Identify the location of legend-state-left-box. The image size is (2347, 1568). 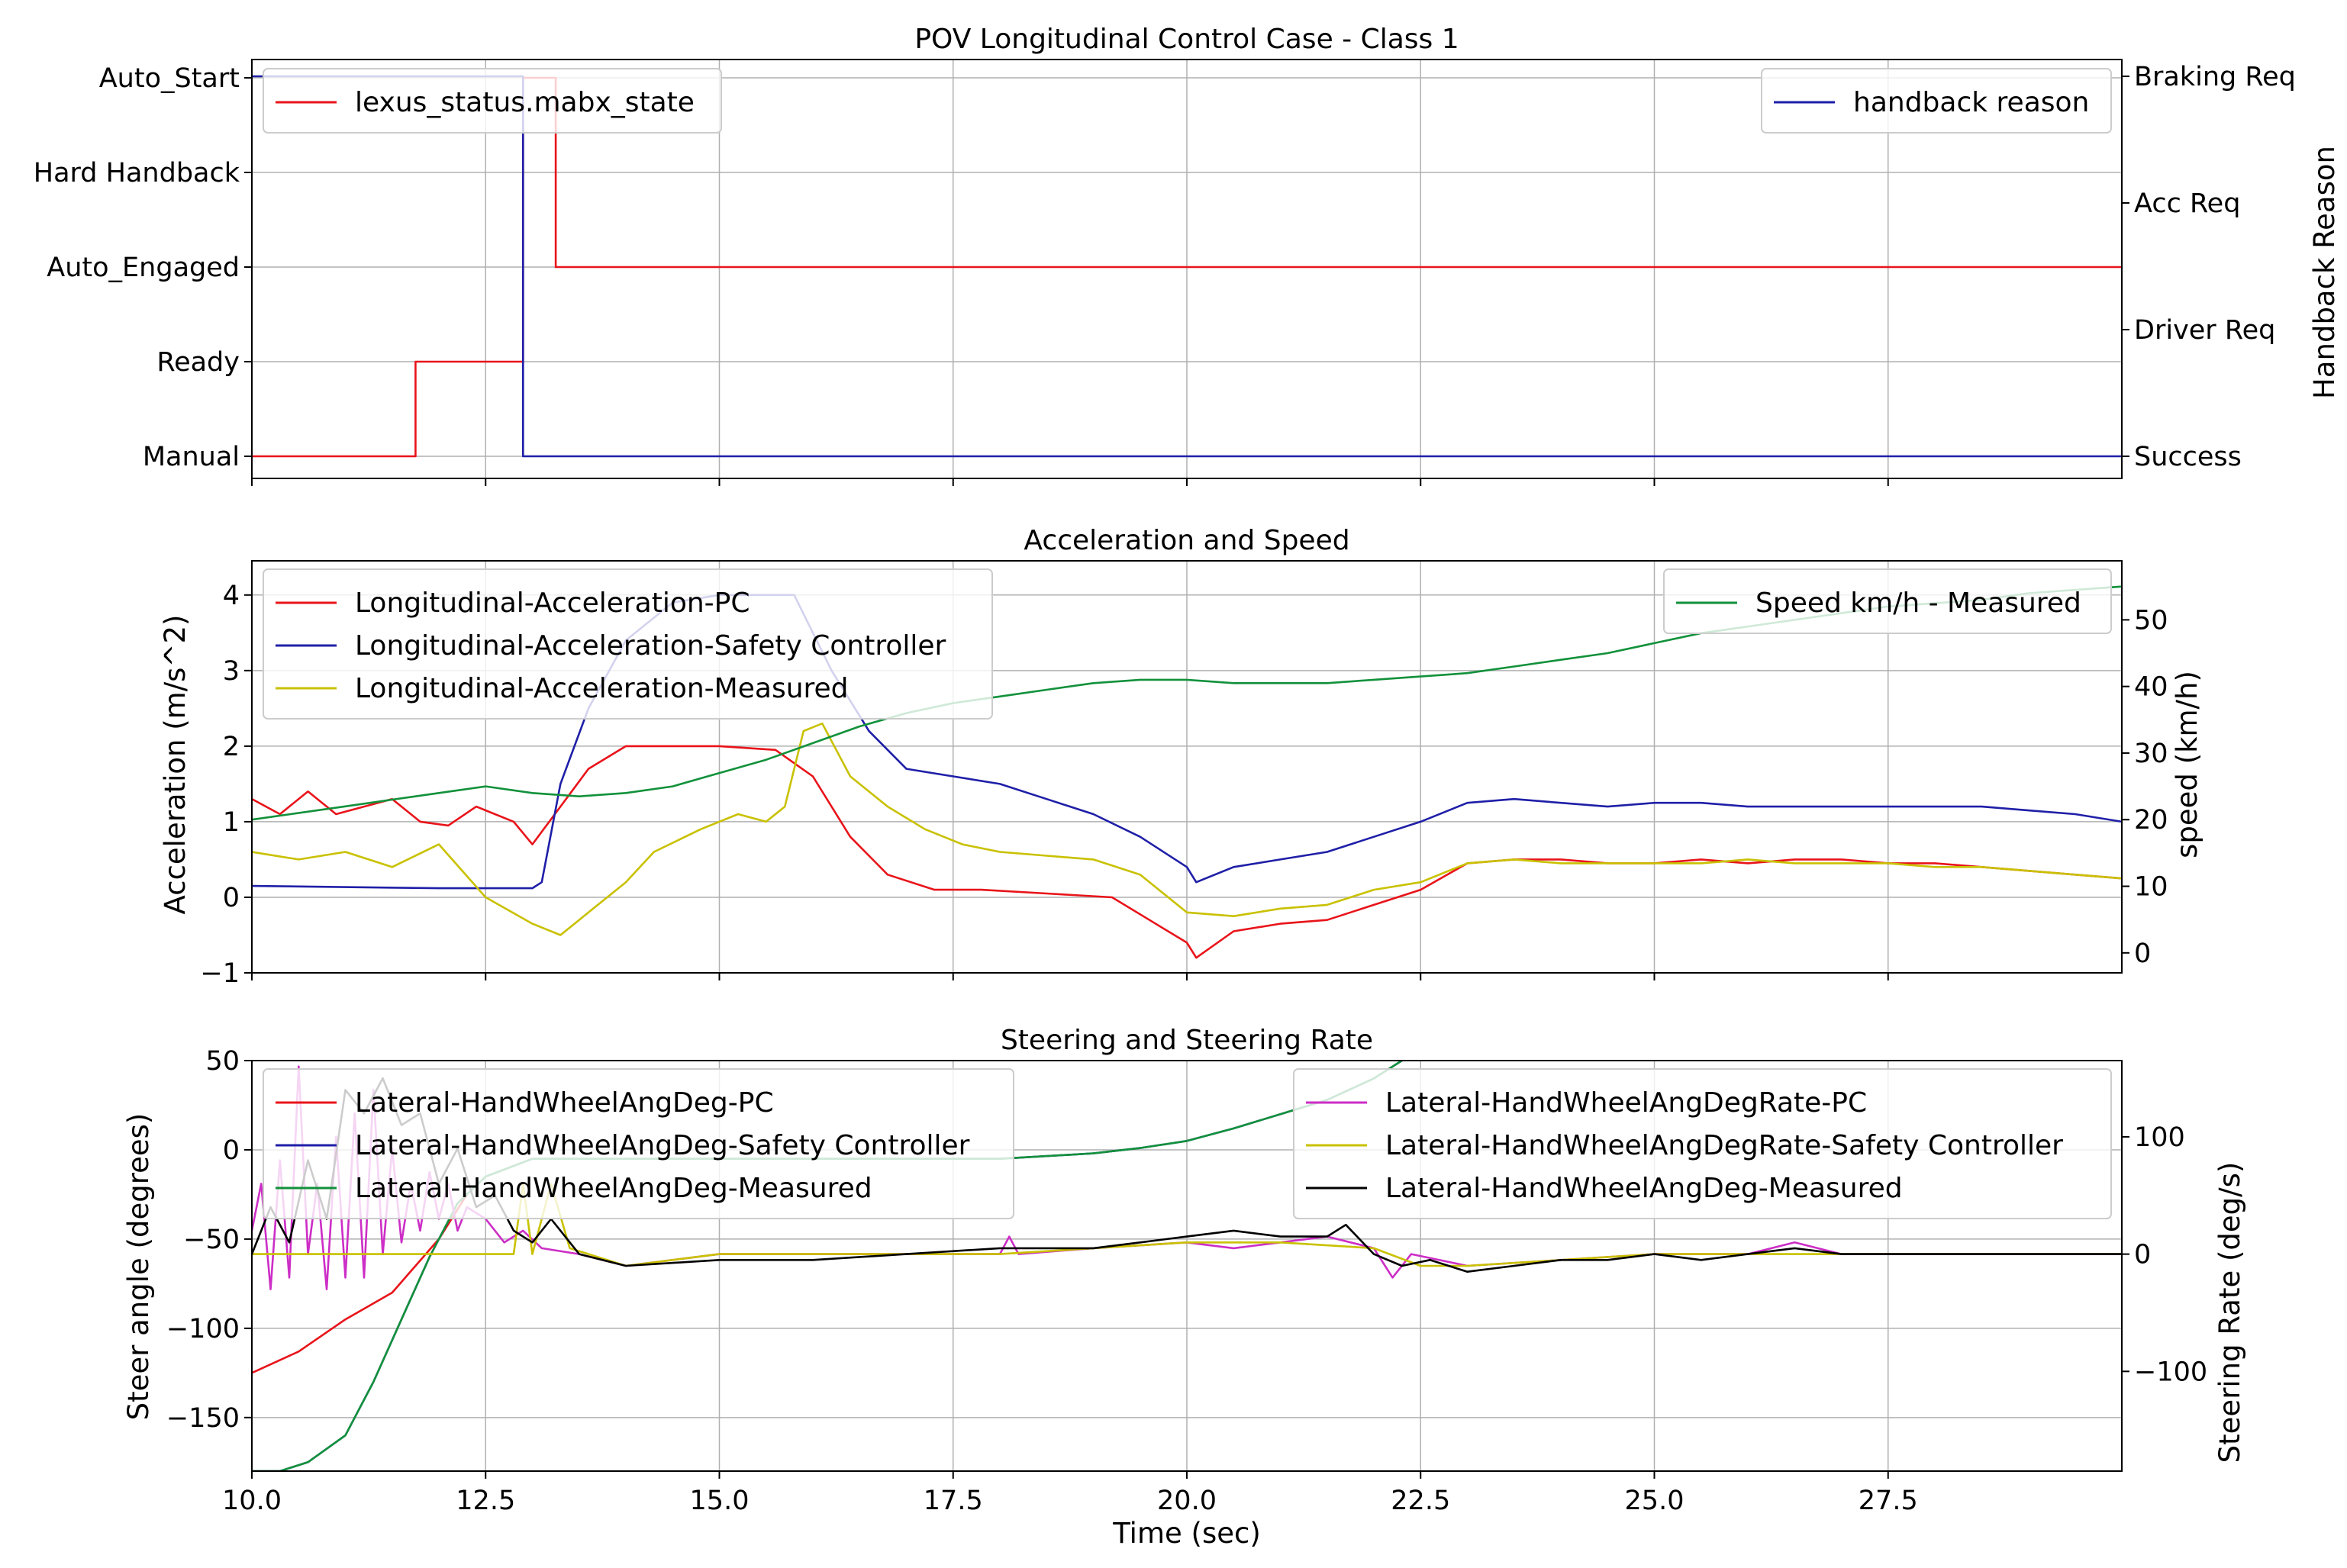
(492, 101).